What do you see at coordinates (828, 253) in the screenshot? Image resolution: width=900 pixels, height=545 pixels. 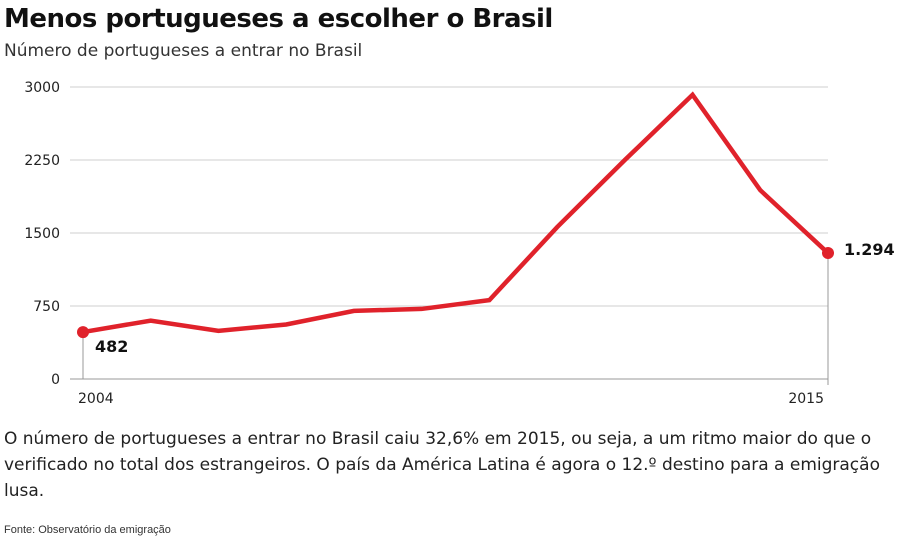 I see `data-point-end` at bounding box center [828, 253].